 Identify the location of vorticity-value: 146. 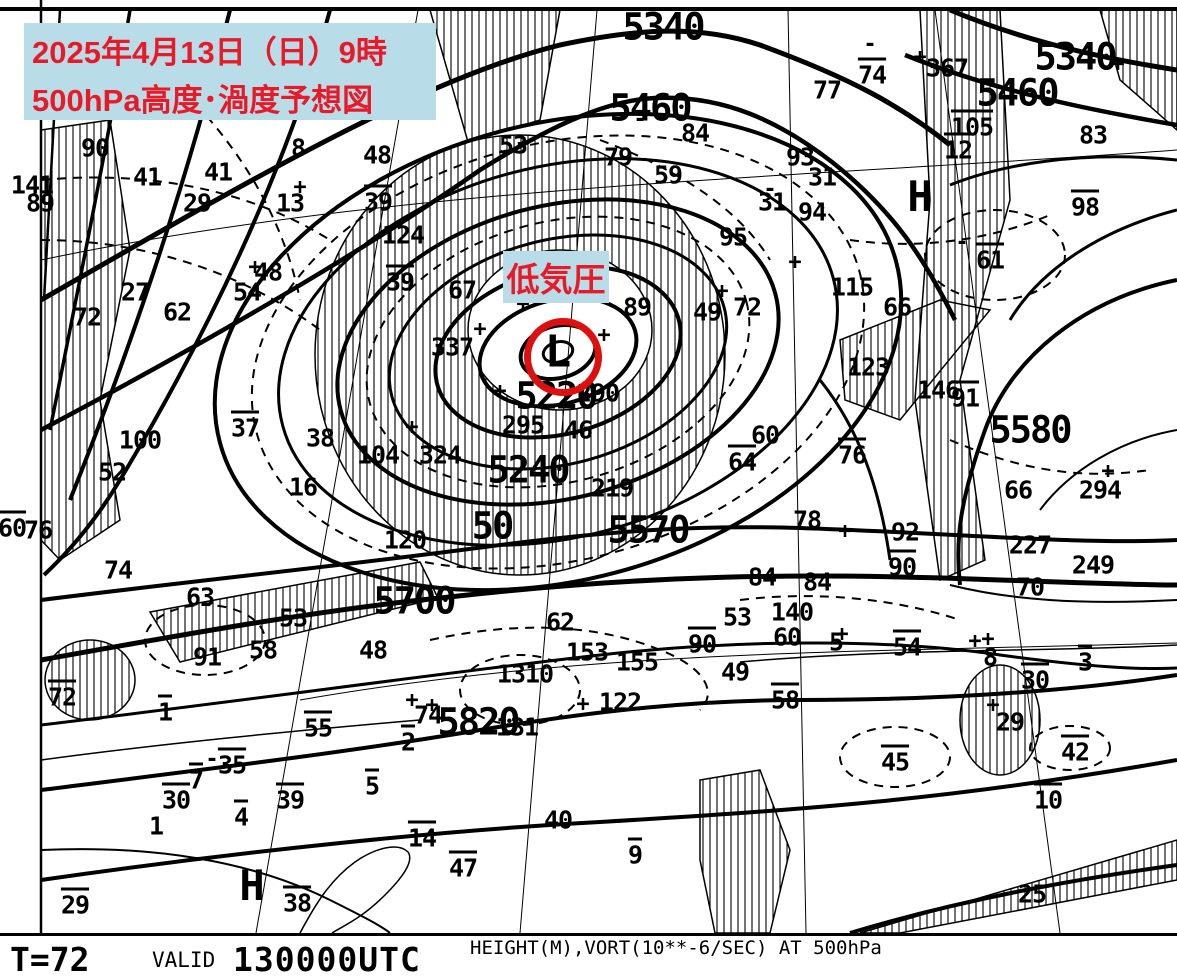
(938, 390).